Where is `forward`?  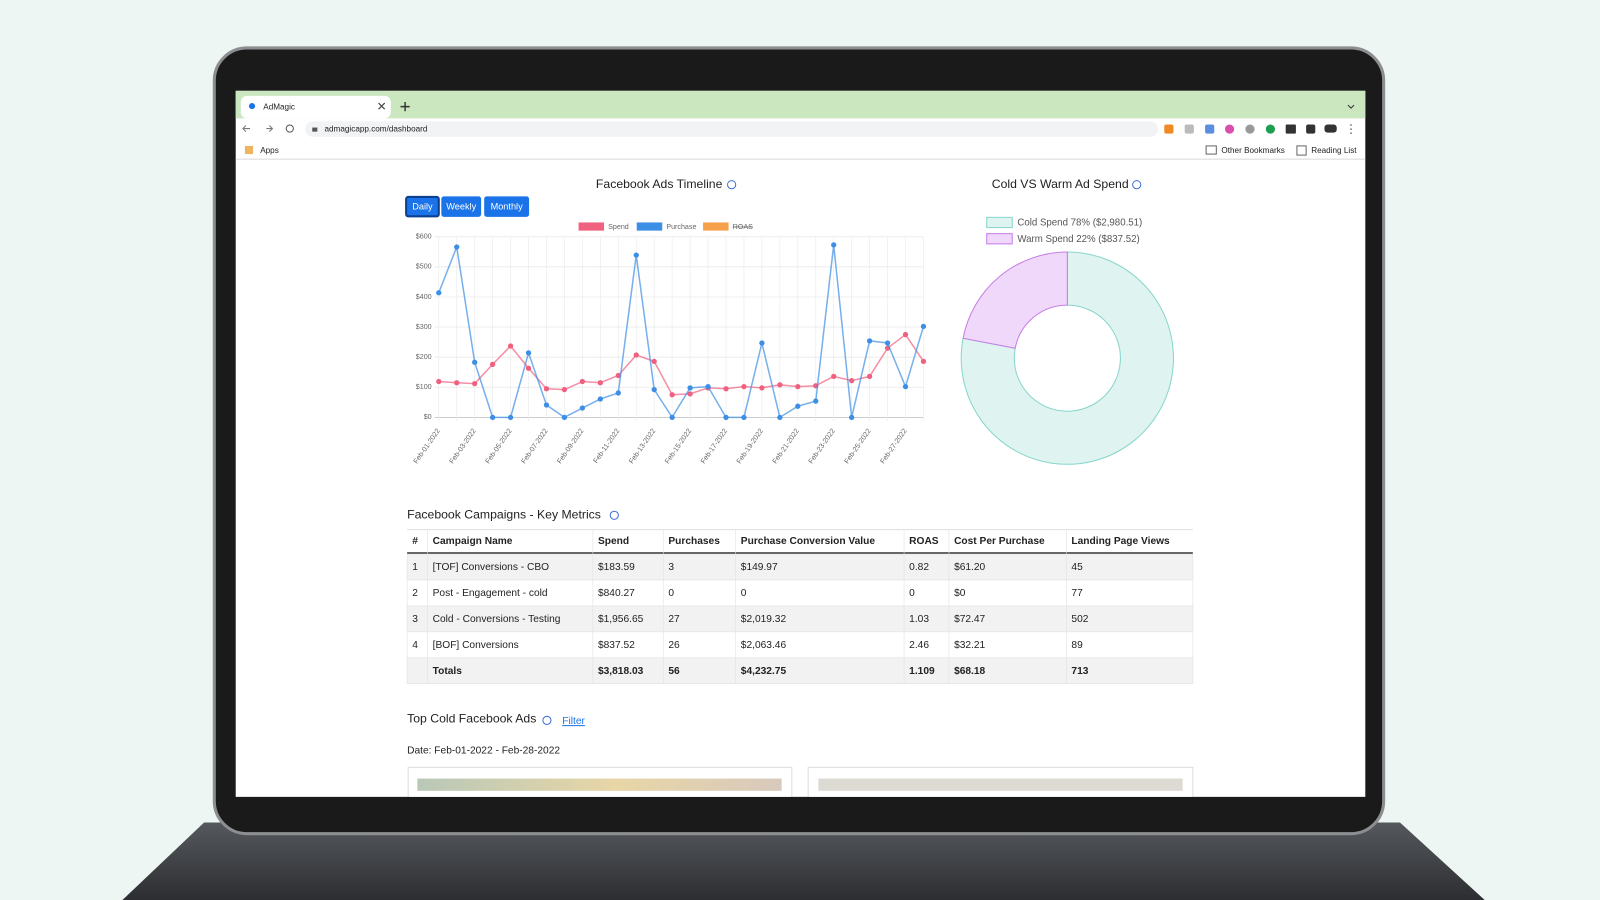 forward is located at coordinates (270, 128).